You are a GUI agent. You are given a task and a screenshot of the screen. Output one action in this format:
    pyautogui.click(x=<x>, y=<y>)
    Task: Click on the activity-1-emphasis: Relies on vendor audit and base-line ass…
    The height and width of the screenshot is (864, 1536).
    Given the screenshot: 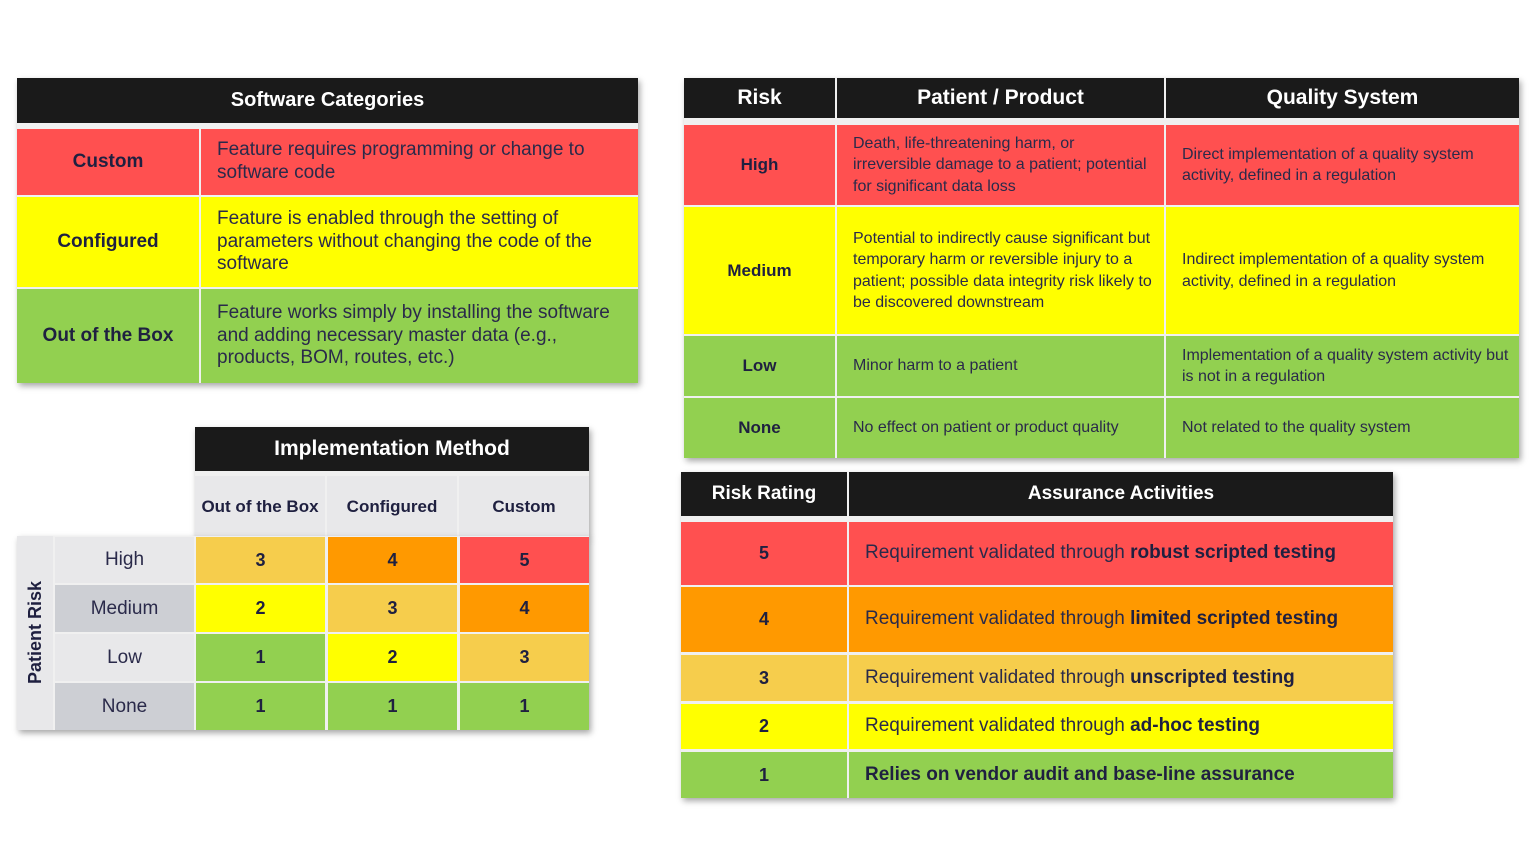 What is the action you would take?
    pyautogui.click(x=1080, y=774)
    